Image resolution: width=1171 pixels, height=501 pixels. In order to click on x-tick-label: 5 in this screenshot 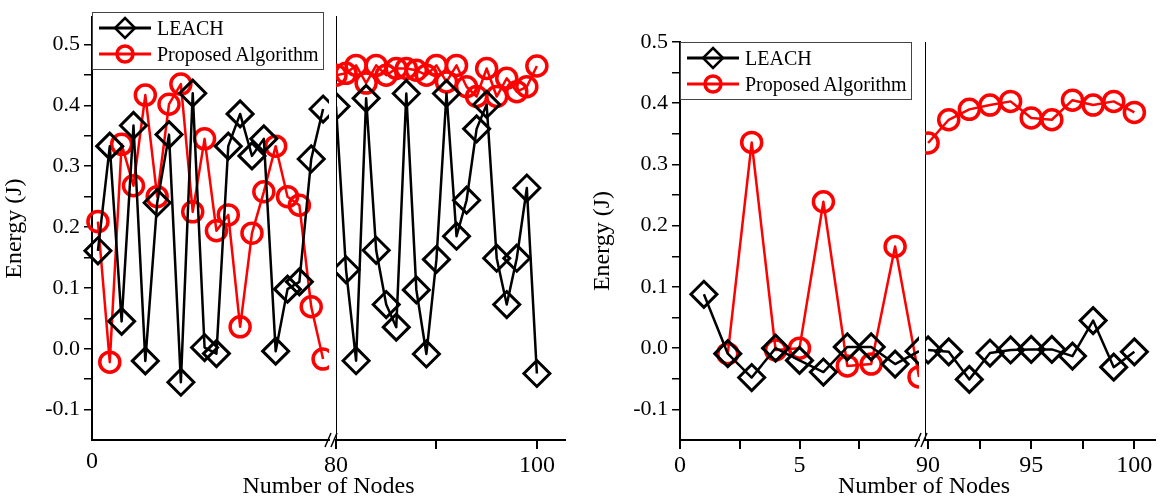, I will do `click(799, 463)`.